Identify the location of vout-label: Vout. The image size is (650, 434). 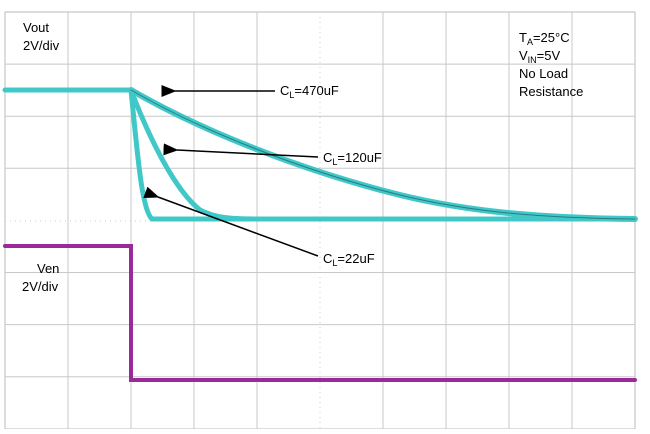
(36, 27).